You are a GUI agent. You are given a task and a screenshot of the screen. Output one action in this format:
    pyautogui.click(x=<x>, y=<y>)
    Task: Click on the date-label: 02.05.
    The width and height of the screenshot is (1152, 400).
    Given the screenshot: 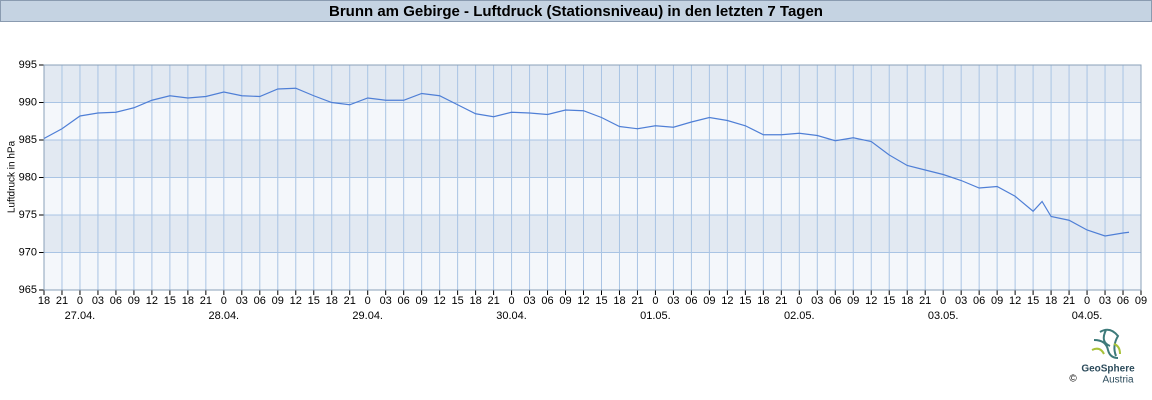 What is the action you would take?
    pyautogui.click(x=799, y=316)
    